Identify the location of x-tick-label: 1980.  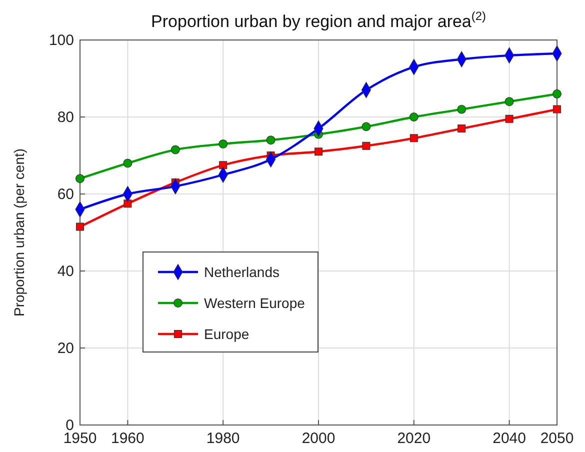
(223, 438).